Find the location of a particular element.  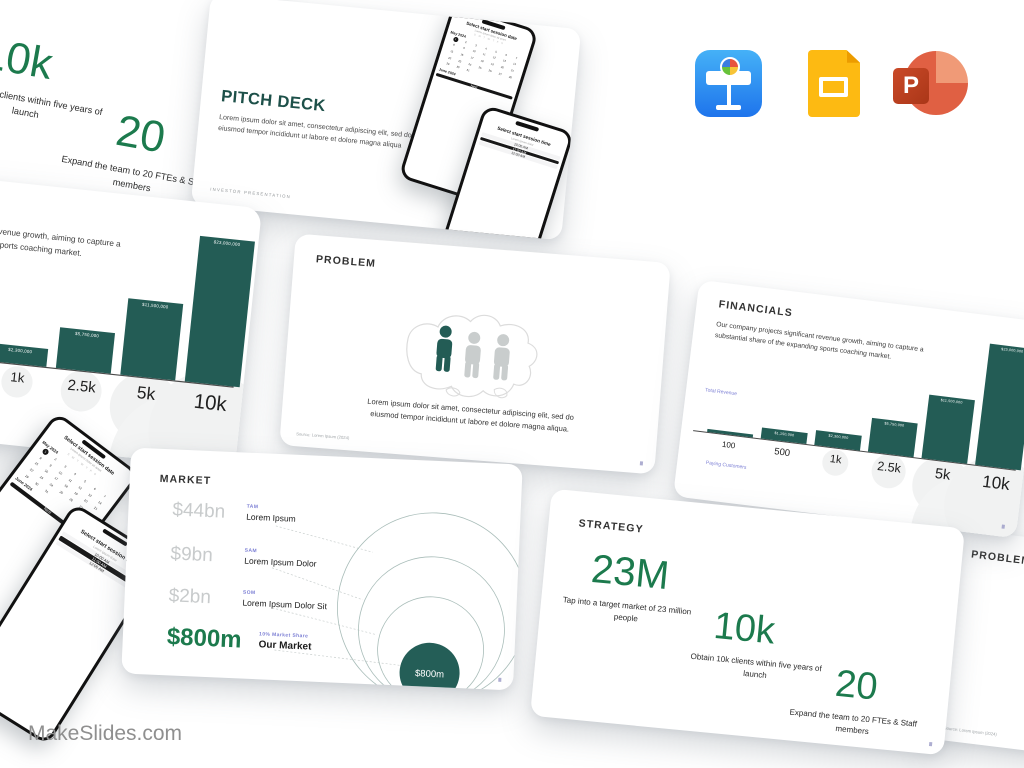

keynote-icon is located at coordinates (728, 83).